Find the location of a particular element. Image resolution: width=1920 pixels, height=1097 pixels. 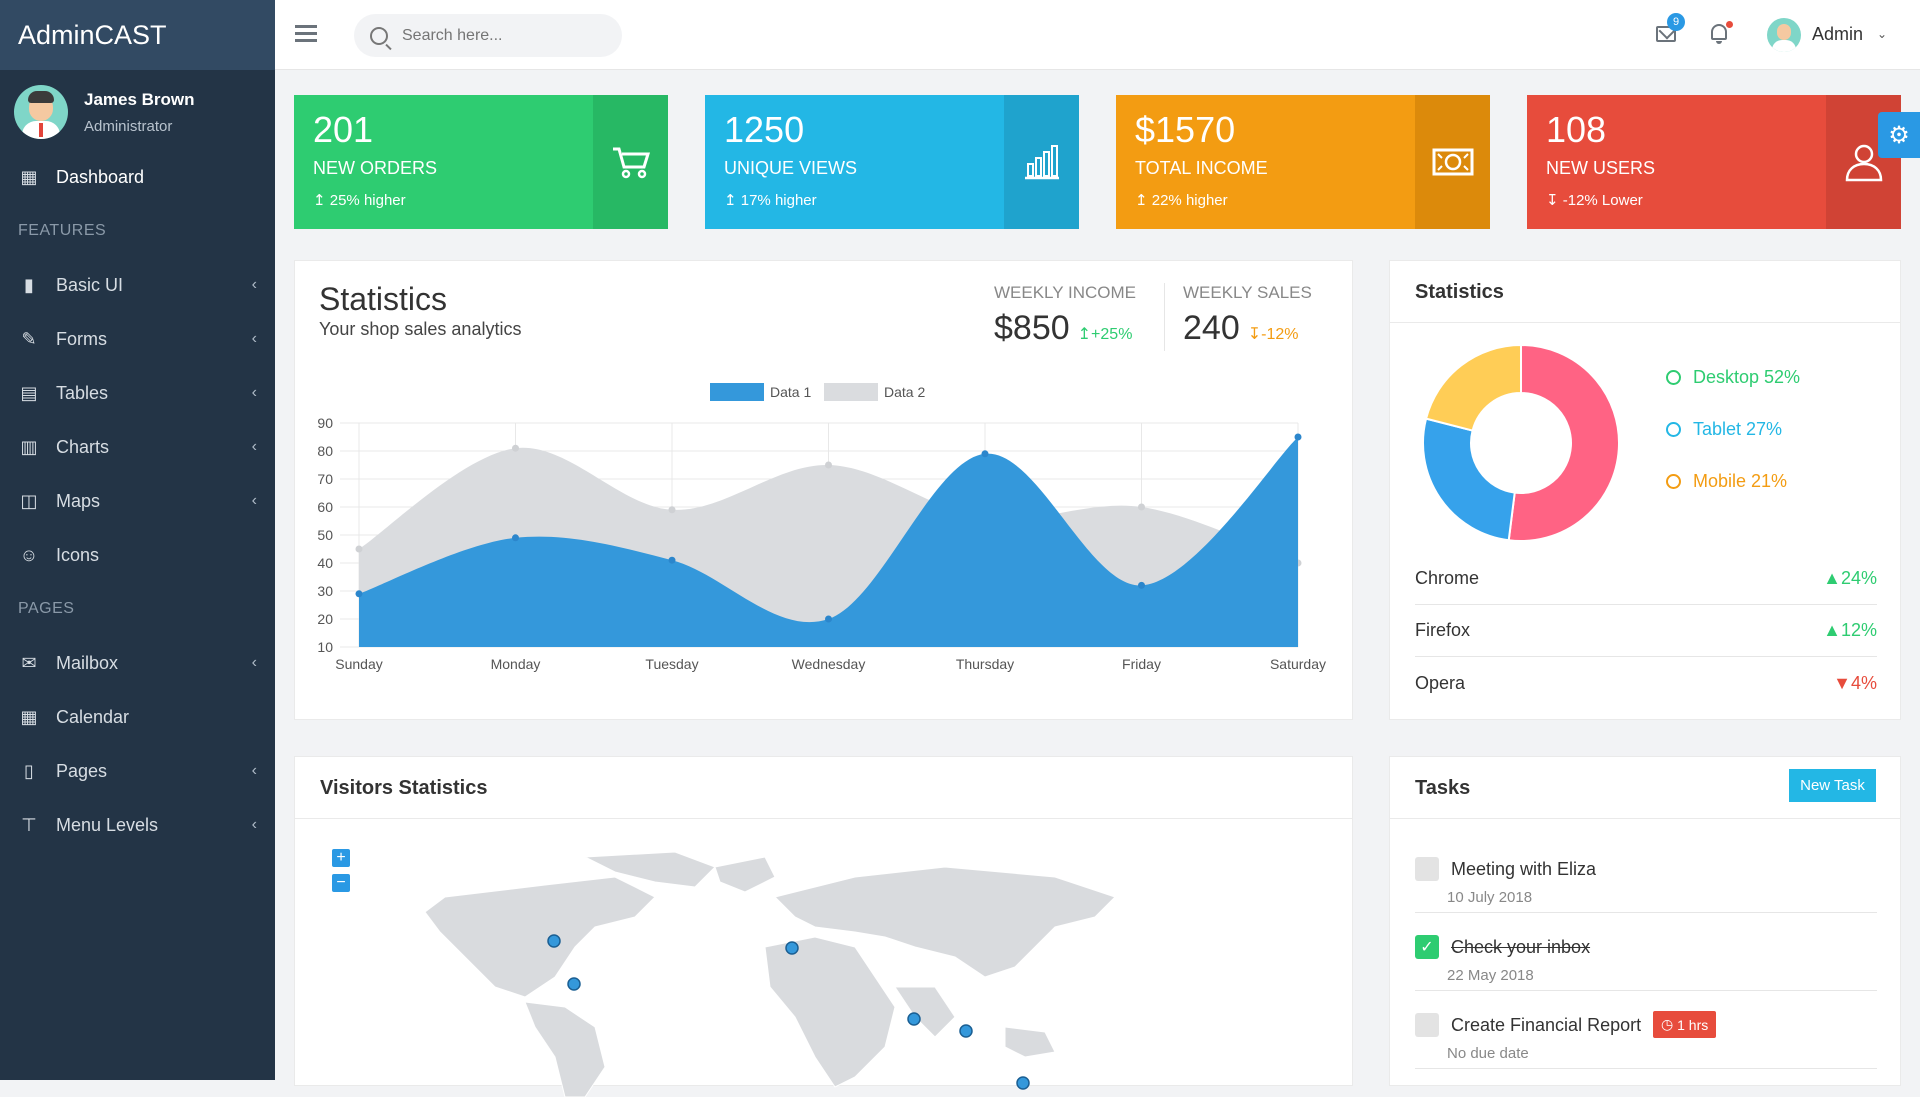

sidebar-item-tables: ▤ Tables ‹ is located at coordinates (137, 393).